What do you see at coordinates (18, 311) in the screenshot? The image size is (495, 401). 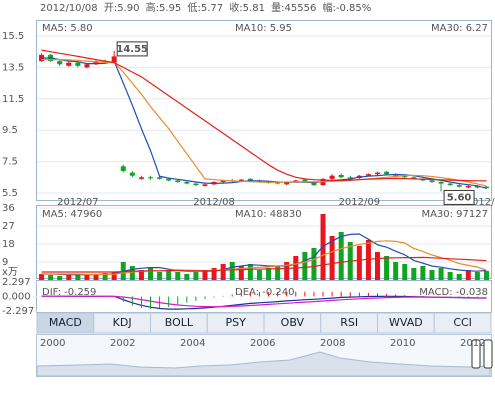 I see `y-tick-label: -2.297` at bounding box center [18, 311].